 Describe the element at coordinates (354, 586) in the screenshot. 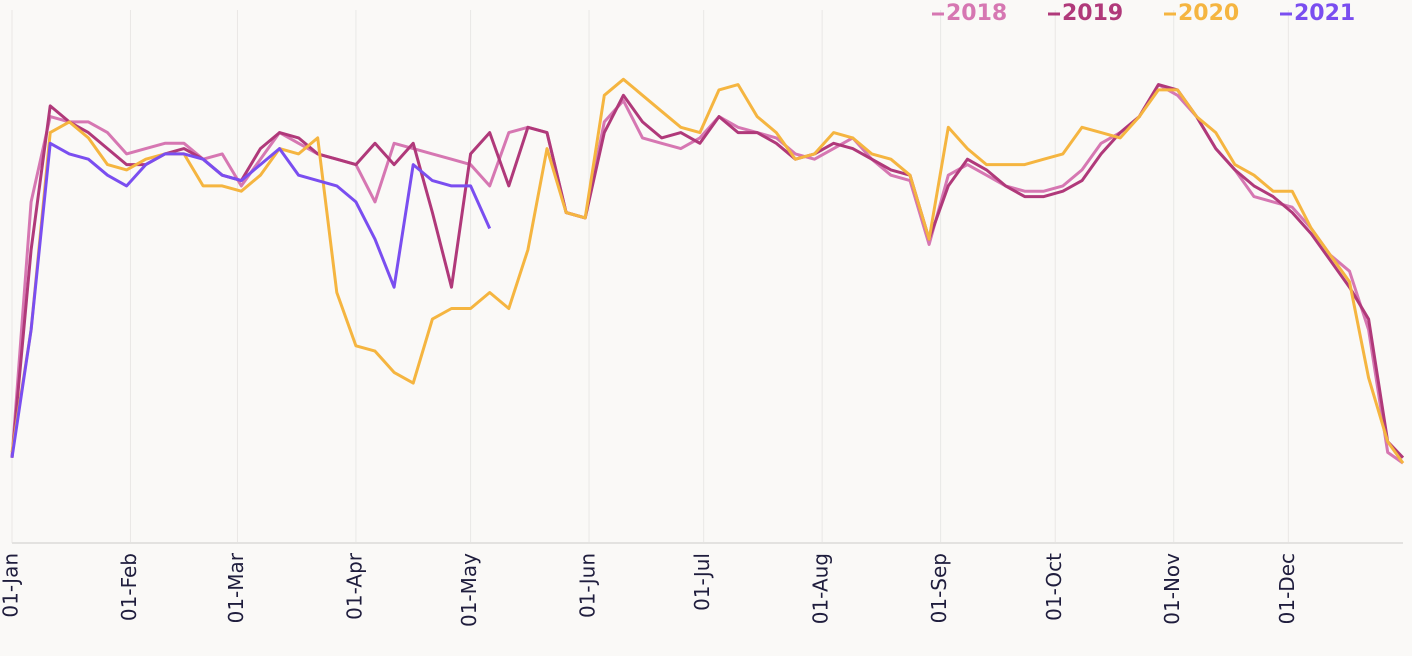

I see `x-tick-label: 01-Apr` at that location.